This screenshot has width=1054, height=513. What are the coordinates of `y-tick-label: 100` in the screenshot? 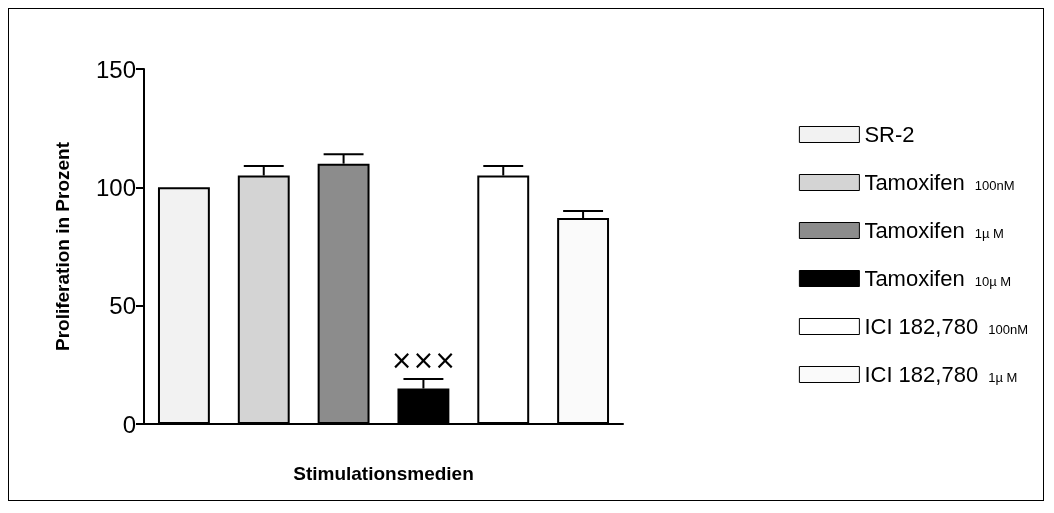 It's located at (115, 187).